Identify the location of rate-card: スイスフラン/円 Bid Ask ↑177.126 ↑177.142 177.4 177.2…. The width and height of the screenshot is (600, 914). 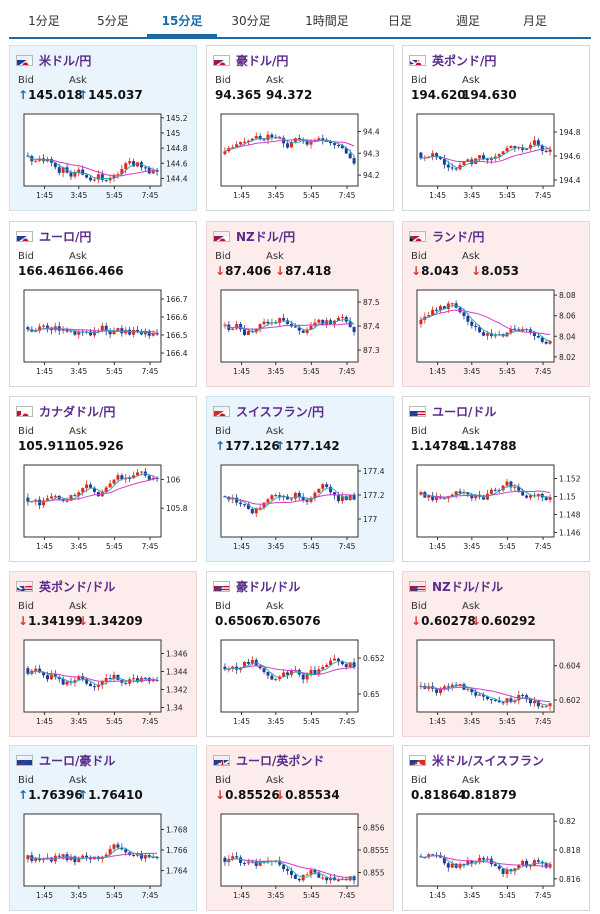
(300, 479).